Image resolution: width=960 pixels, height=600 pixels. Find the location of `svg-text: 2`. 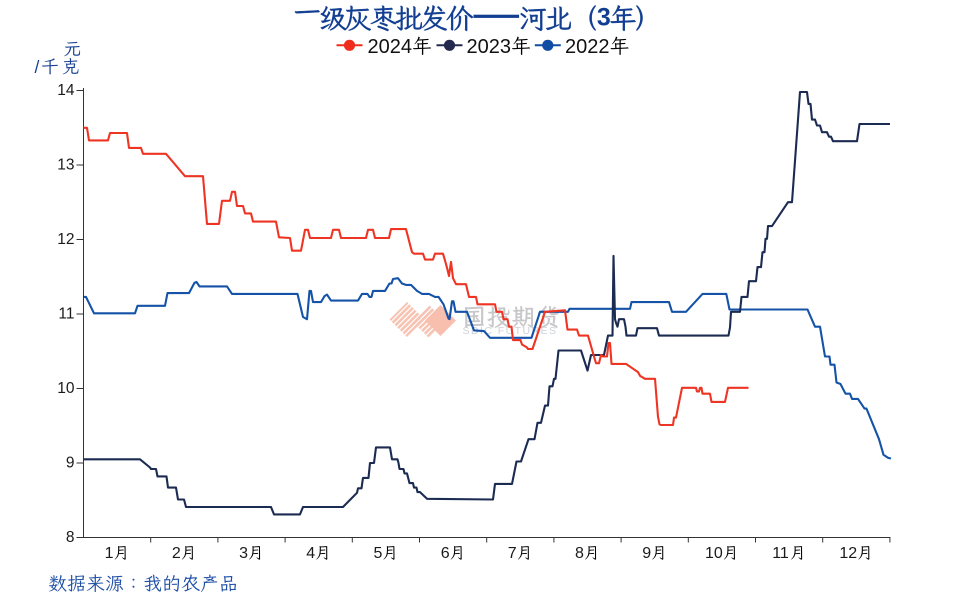

svg-text: 2 is located at coordinates (176, 553).